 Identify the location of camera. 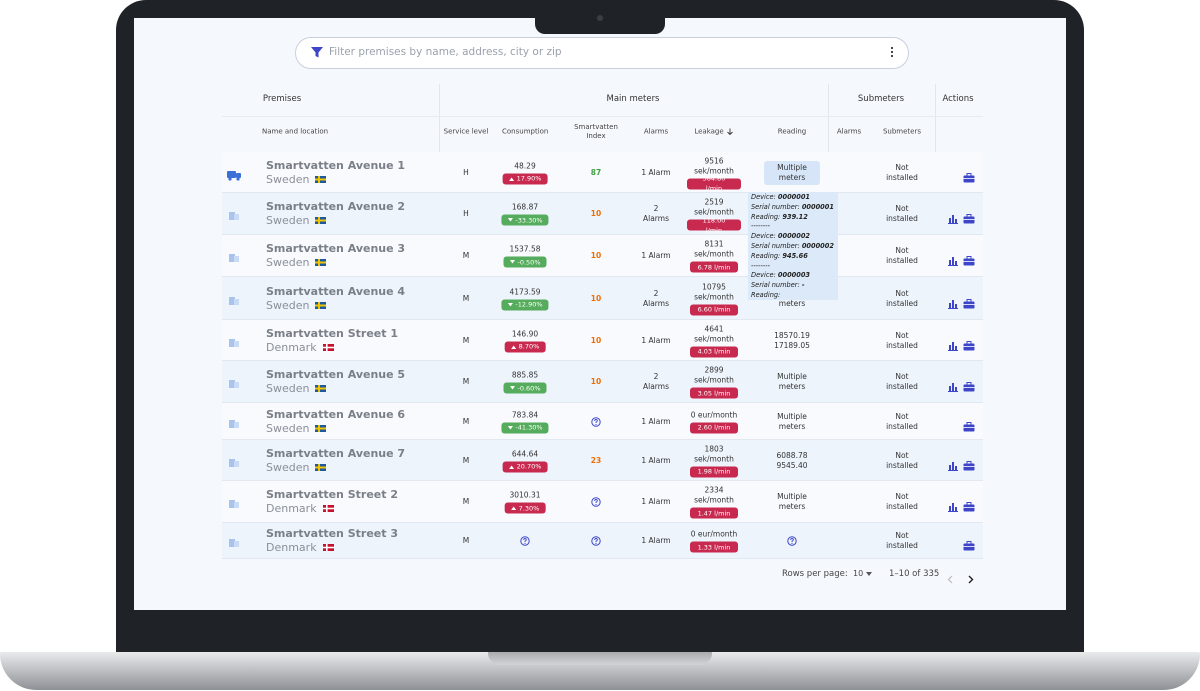
(600, 18).